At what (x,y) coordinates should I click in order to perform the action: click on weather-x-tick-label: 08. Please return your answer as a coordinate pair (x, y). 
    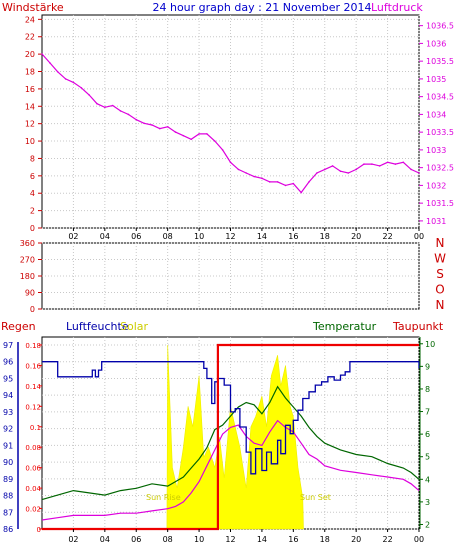
    Looking at the image, I should click on (168, 539).